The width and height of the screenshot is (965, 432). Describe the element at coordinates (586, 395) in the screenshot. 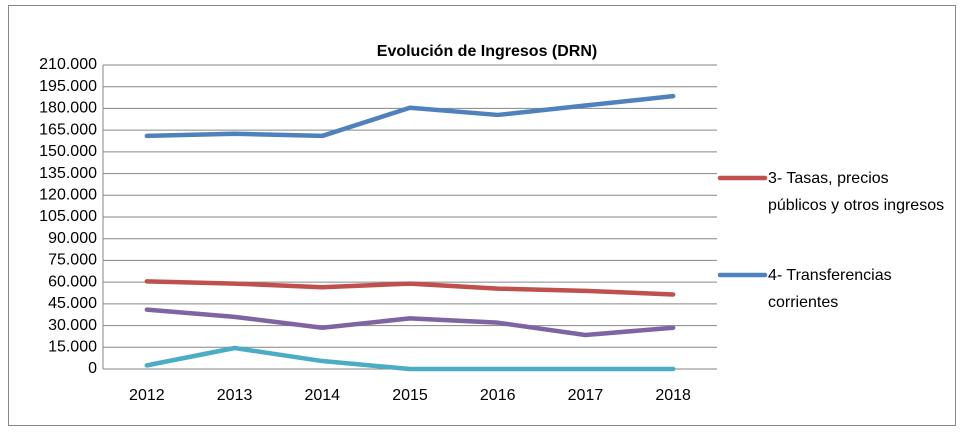

I see `x-tick-label: 2017` at that location.